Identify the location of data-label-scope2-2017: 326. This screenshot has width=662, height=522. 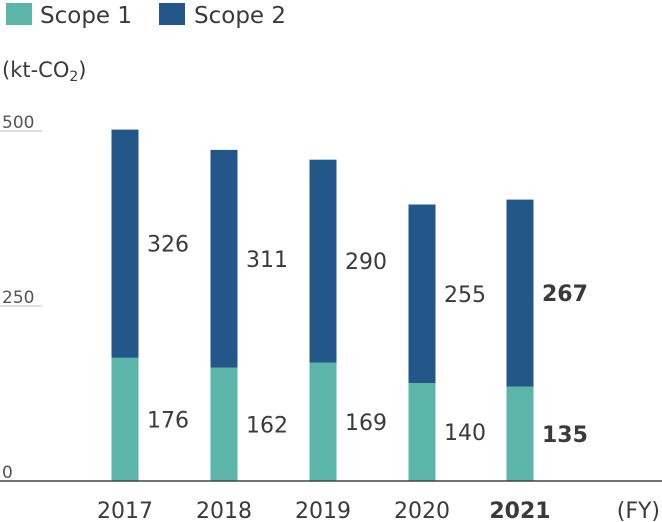
(168, 245).